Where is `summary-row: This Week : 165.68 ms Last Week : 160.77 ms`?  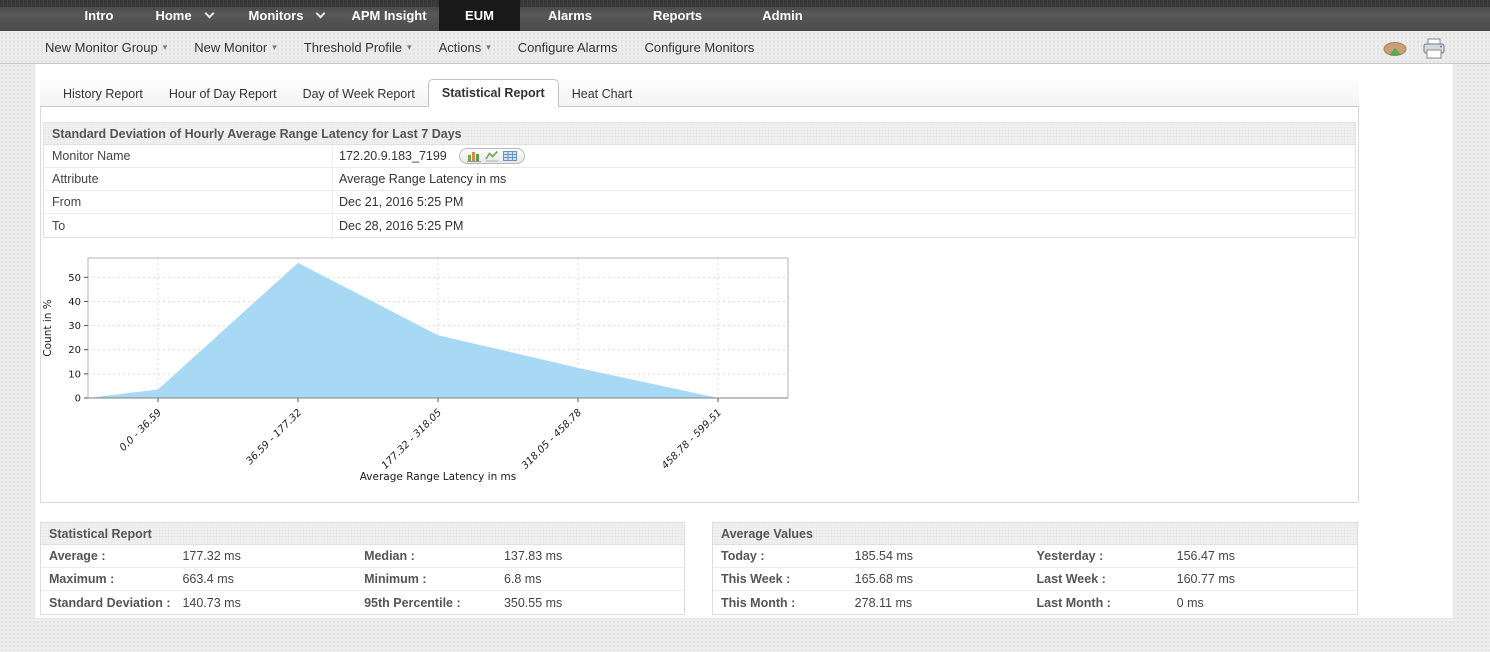 summary-row: This Week : 165.68 ms Last Week : 160.77 ms is located at coordinates (1035, 579).